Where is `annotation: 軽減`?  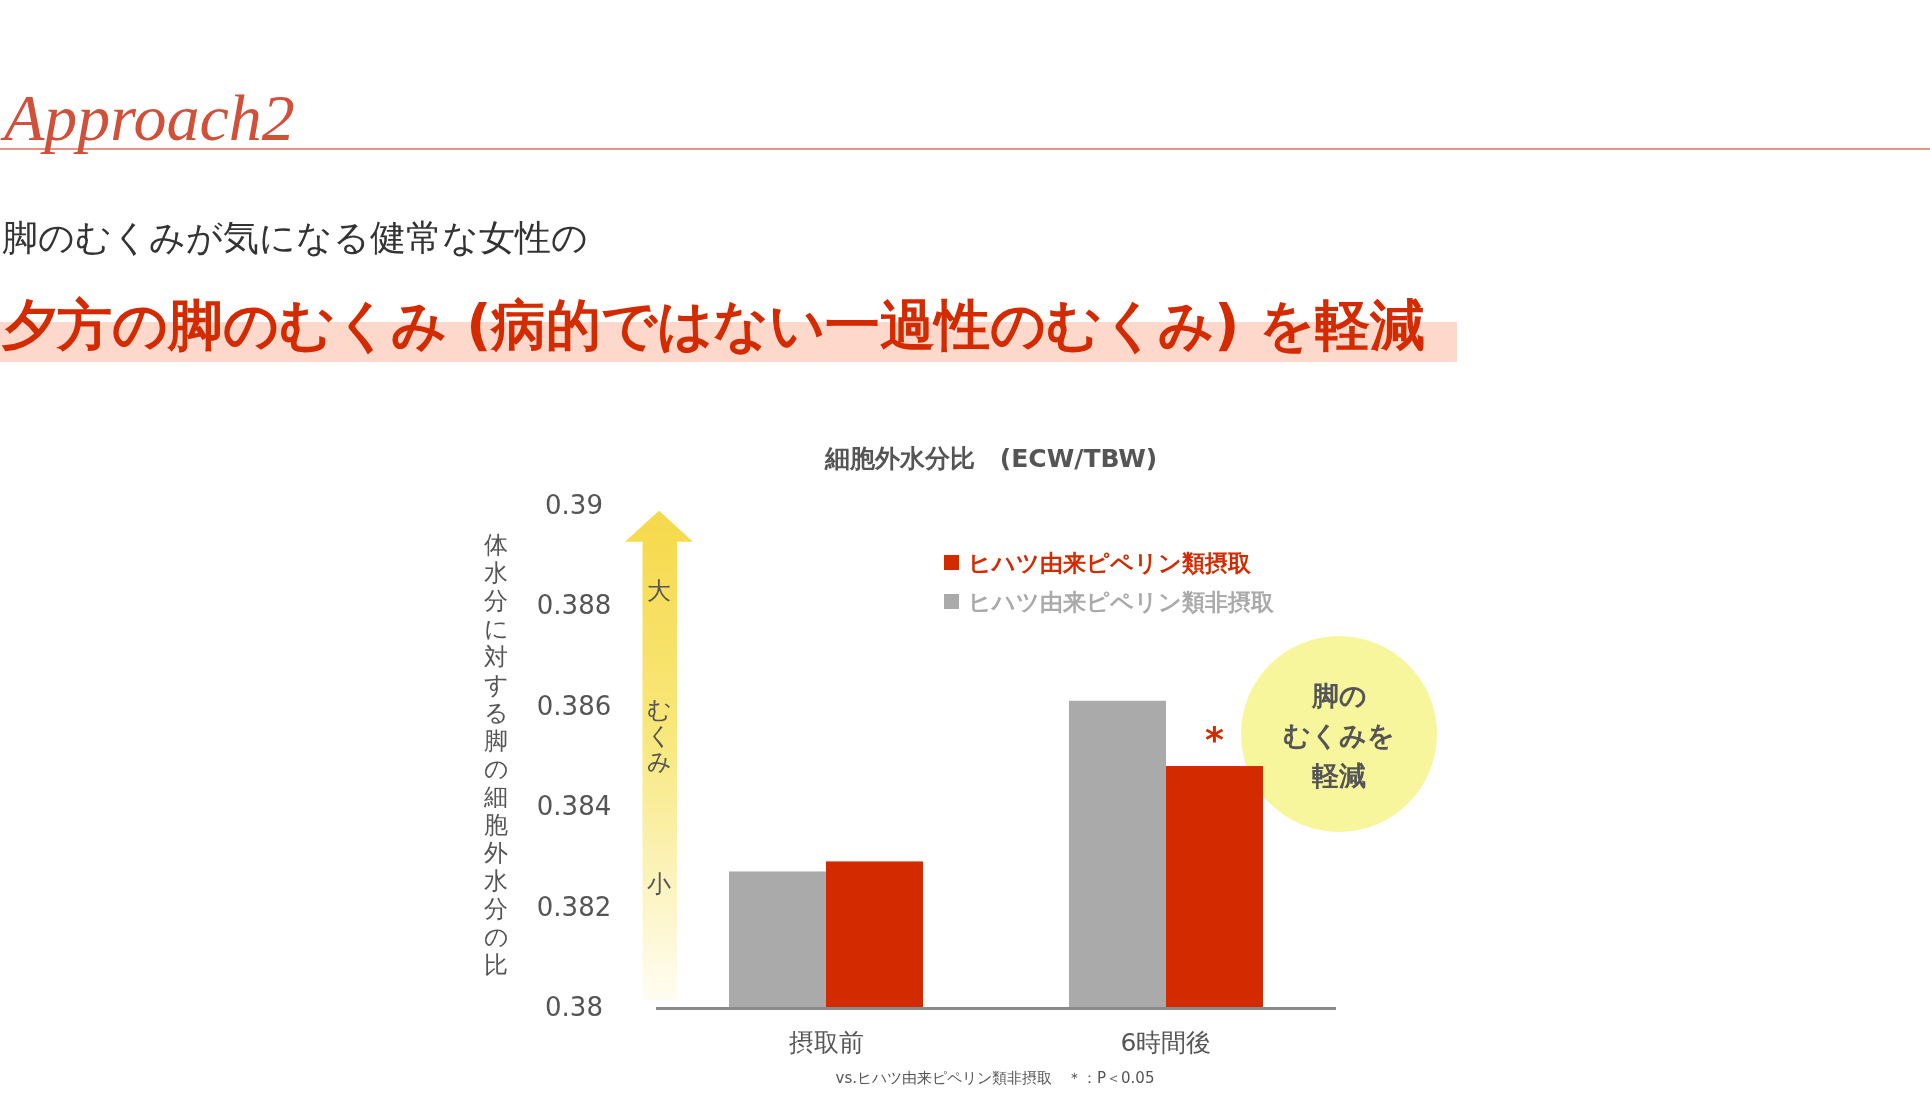 annotation: 軽減 is located at coordinates (1339, 775).